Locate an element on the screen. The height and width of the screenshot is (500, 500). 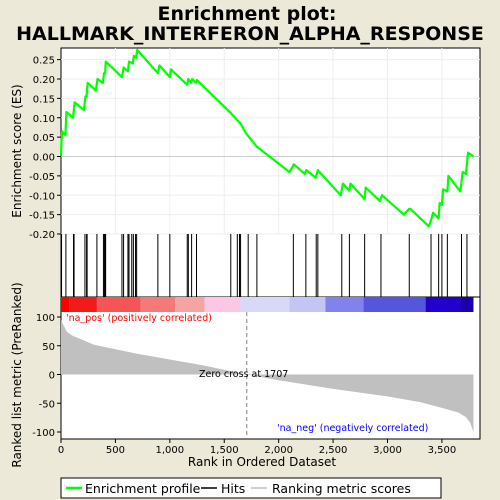
hit-lines is located at coordinates (264, 265).